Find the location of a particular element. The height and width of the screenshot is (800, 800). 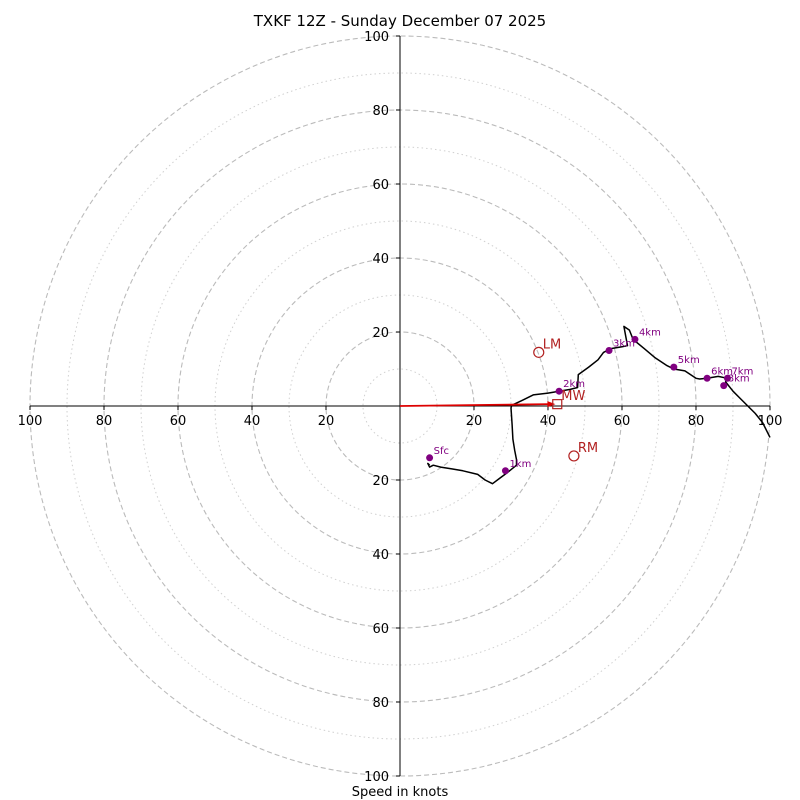

tick-label-left-60: 60 is located at coordinates (178, 421).